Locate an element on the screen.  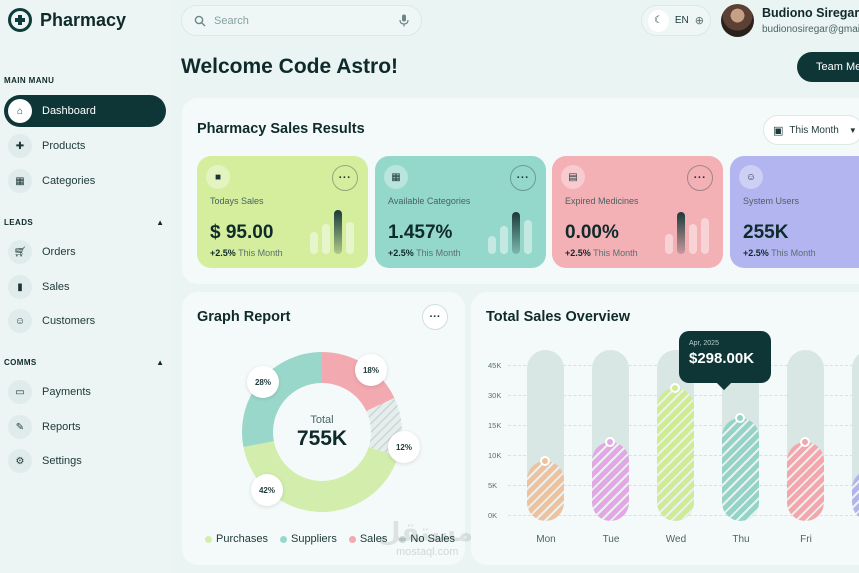
donut-percent-suppliers: 28% is located at coordinates (263, 382).